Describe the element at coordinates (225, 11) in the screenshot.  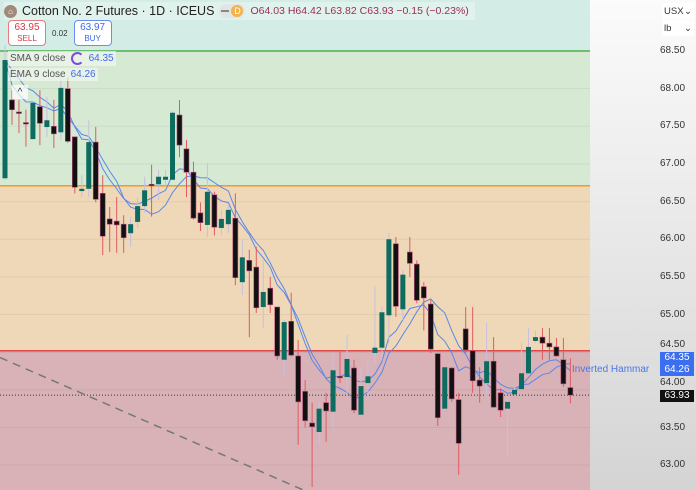
I see `eye-icon` at that location.